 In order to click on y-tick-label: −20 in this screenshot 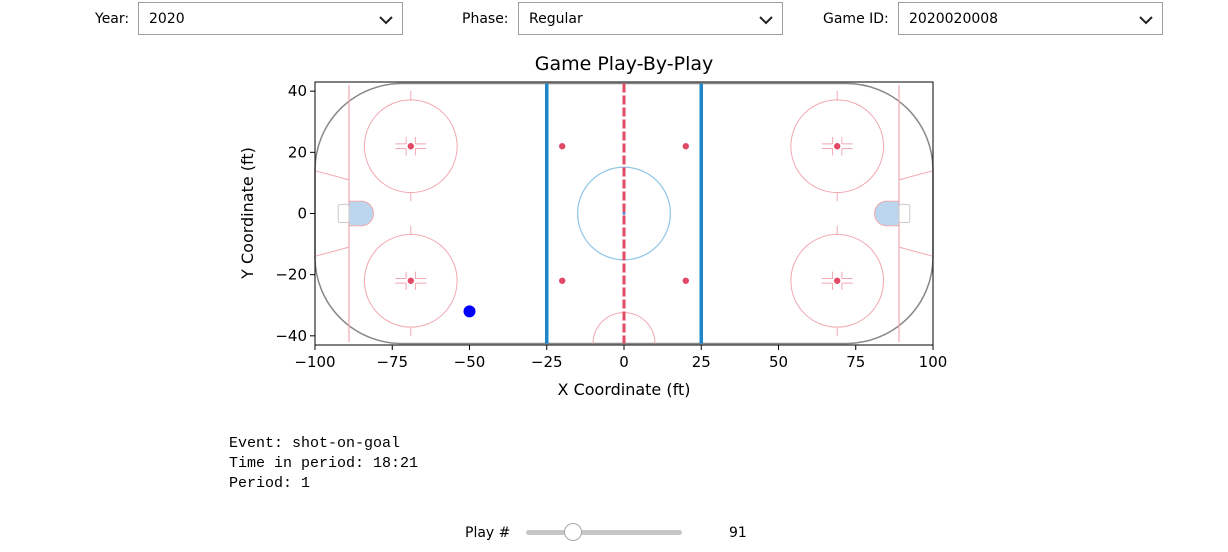, I will do `click(291, 275)`.